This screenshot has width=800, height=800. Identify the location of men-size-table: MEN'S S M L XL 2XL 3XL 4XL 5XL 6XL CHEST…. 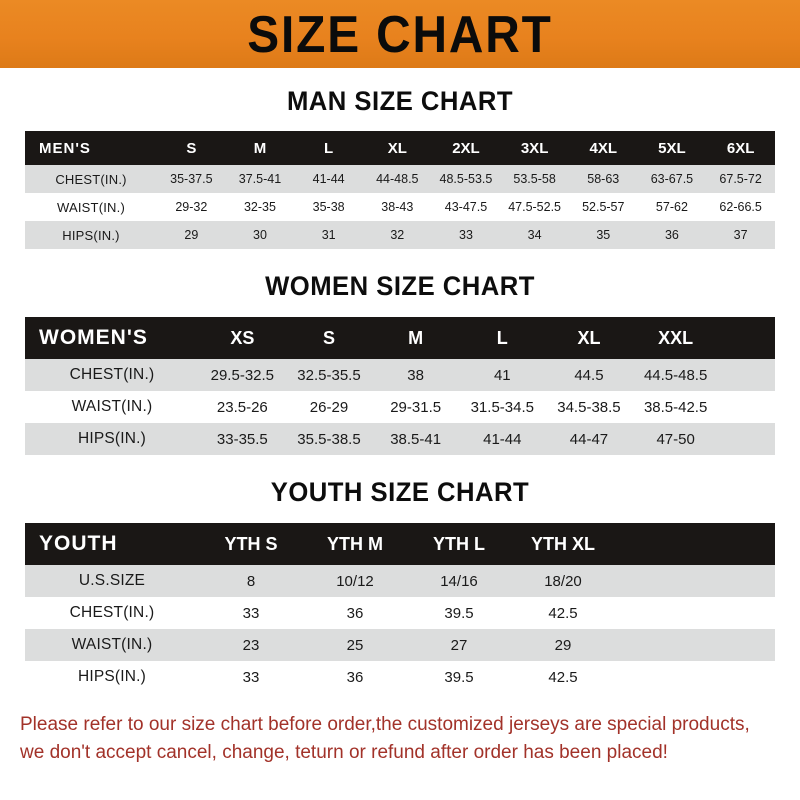
(400, 190).